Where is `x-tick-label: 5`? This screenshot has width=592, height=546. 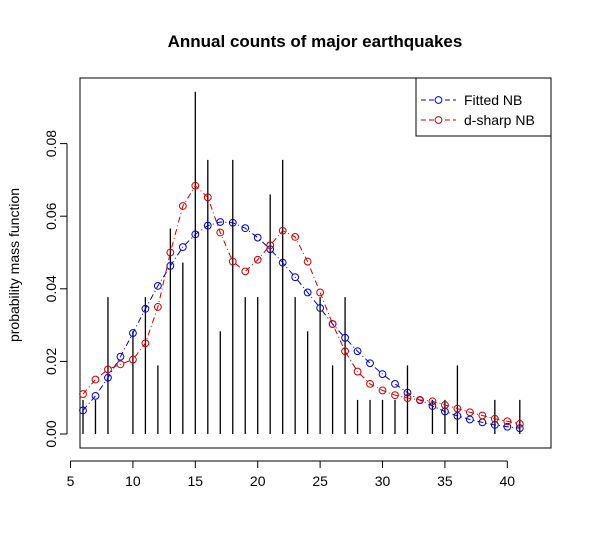
x-tick-label: 5 is located at coordinates (71, 481).